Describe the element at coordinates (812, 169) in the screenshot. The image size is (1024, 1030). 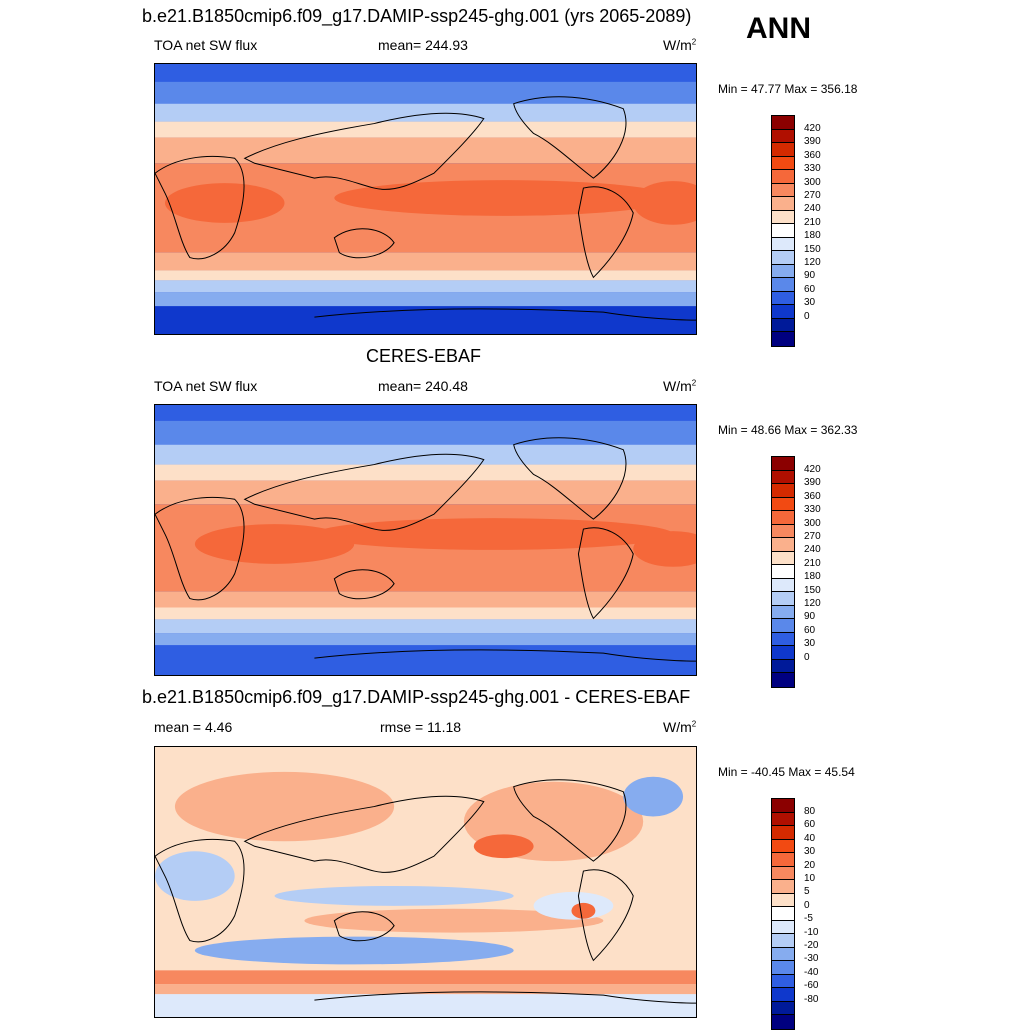
I see `cb1-tick: 330` at that location.